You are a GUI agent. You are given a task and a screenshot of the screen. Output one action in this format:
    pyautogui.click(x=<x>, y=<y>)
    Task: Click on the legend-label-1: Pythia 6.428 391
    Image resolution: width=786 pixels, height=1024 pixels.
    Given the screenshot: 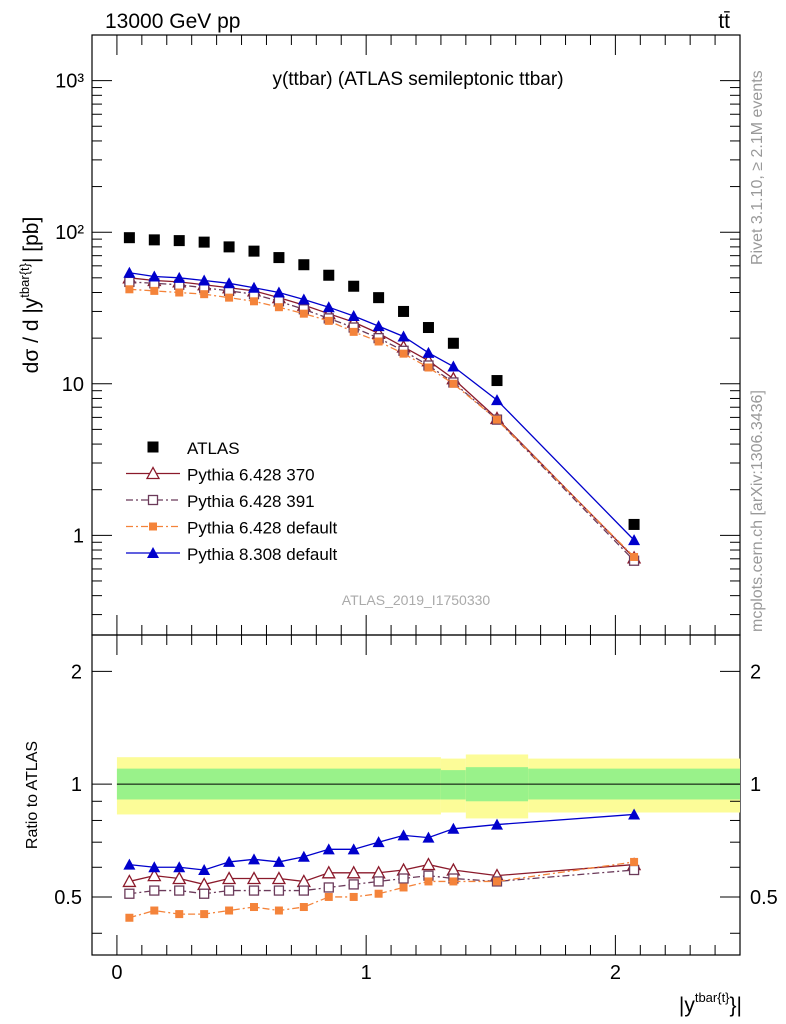 What is the action you would take?
    pyautogui.click(x=251, y=501)
    